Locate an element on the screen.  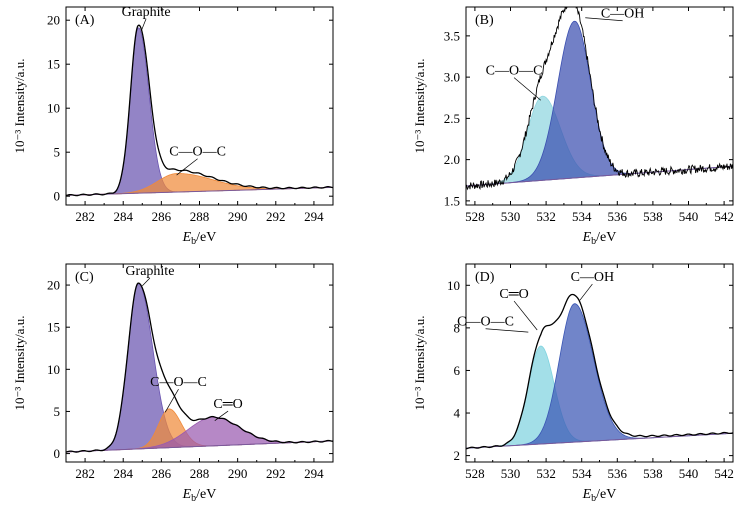
panel-label: (D) is located at coordinates (485, 277).